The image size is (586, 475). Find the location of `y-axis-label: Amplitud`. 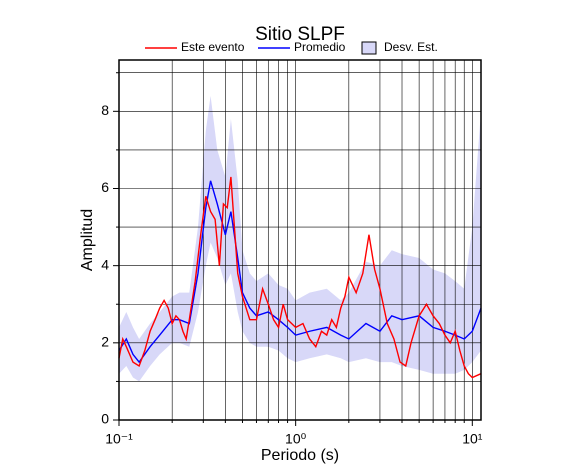

y-axis-label: Amplitud is located at coordinates (87, 240).